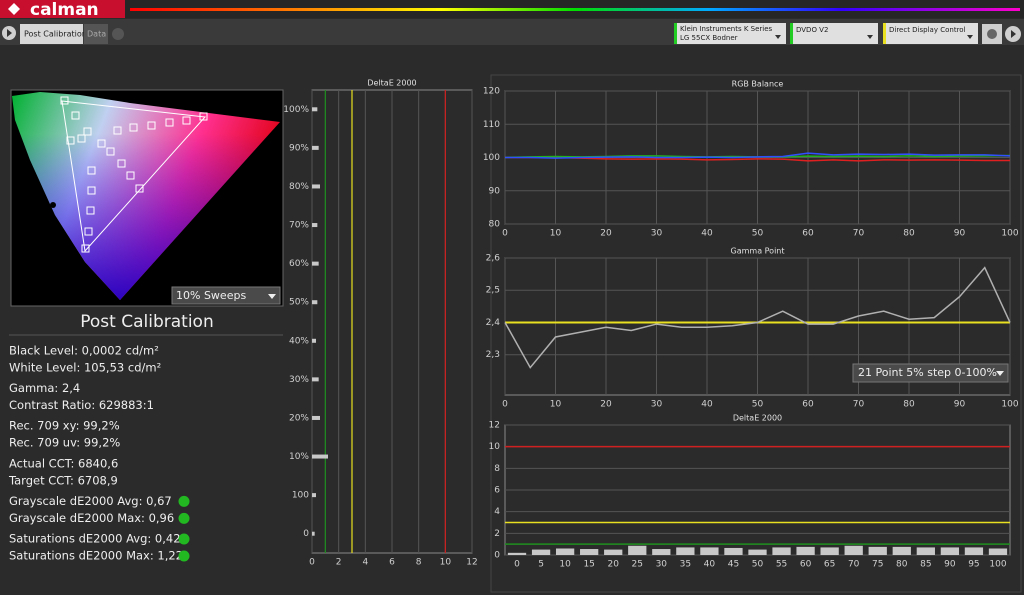 Image resolution: width=1024 pixels, height=595 pixels. Describe the element at coordinates (299, 457) in the screenshot. I see `y-tick-label: 10%` at that location.